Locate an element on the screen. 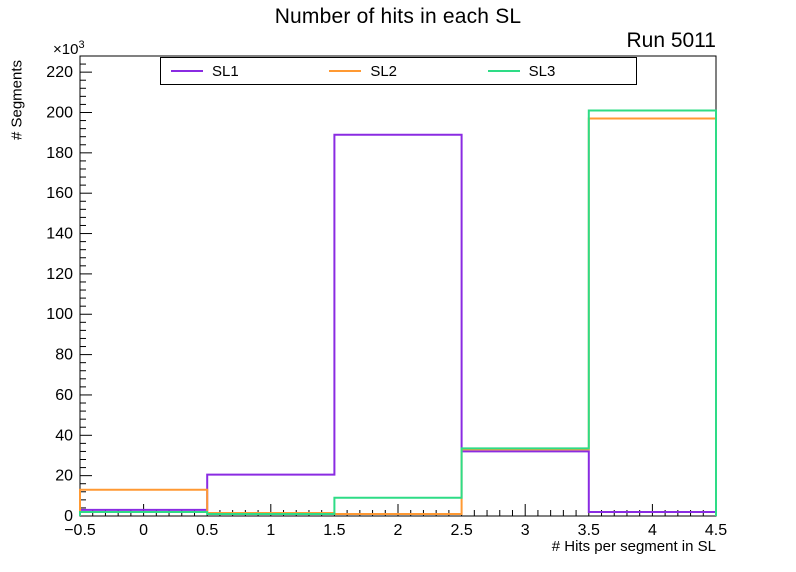 The width and height of the screenshot is (796, 572). x-tick-label: 3.5 is located at coordinates (589, 530).